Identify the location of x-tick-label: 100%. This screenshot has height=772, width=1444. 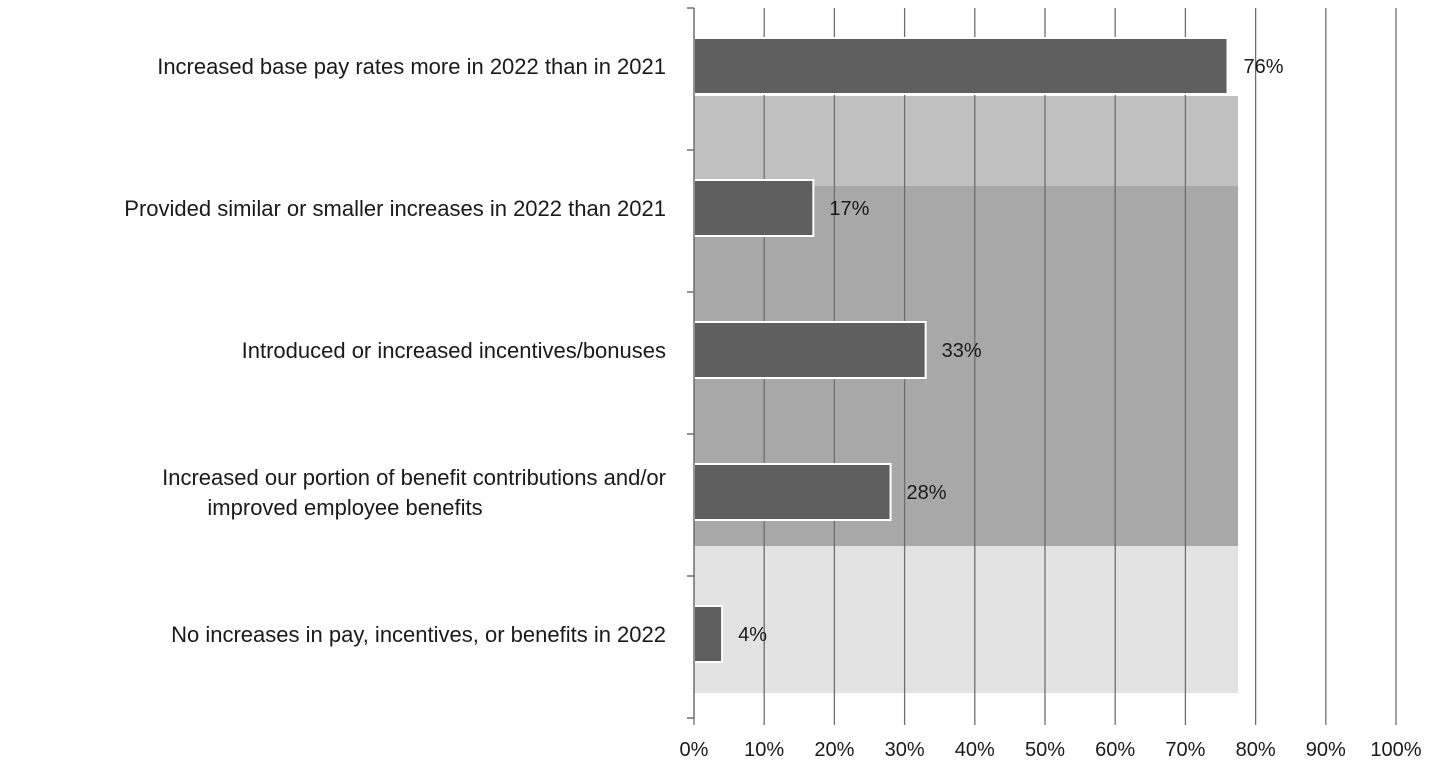
(1395, 750).